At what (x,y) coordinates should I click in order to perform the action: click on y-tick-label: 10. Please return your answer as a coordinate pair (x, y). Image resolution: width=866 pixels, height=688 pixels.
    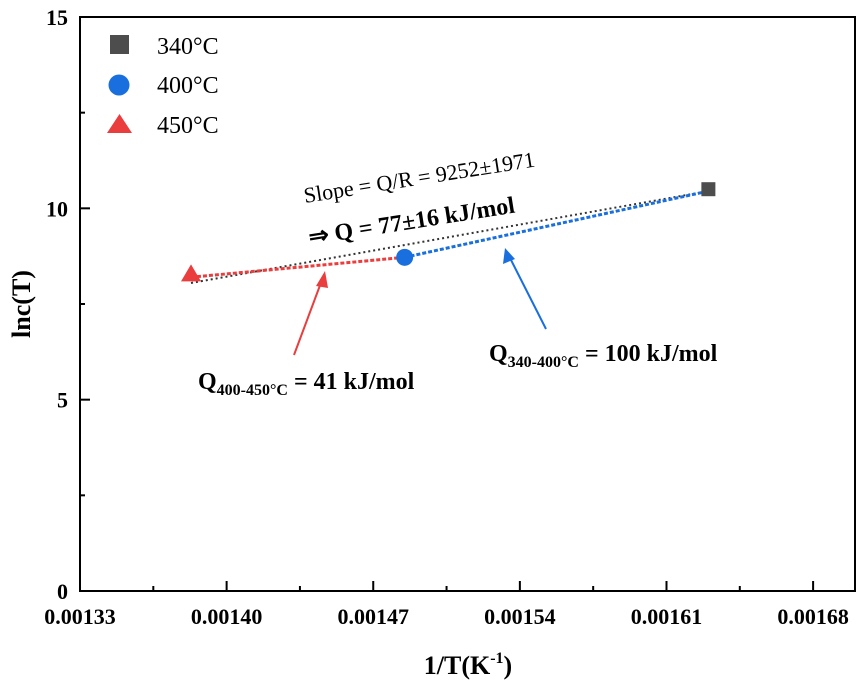
    Looking at the image, I should click on (57, 208).